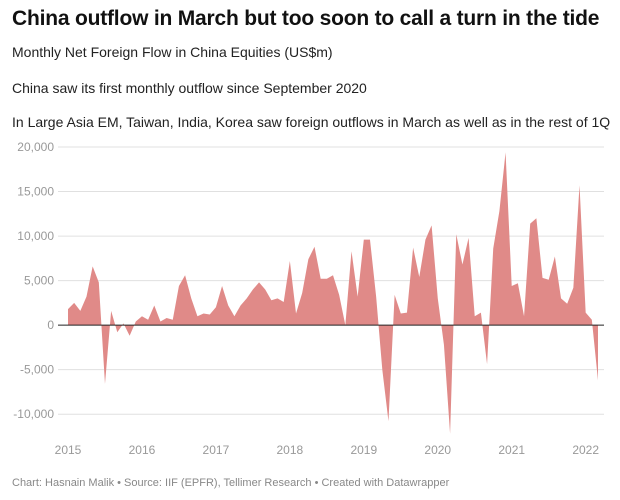 The height and width of the screenshot is (500, 620). What do you see at coordinates (39, 281) in the screenshot?
I see `y-tick-label: 5,000` at bounding box center [39, 281].